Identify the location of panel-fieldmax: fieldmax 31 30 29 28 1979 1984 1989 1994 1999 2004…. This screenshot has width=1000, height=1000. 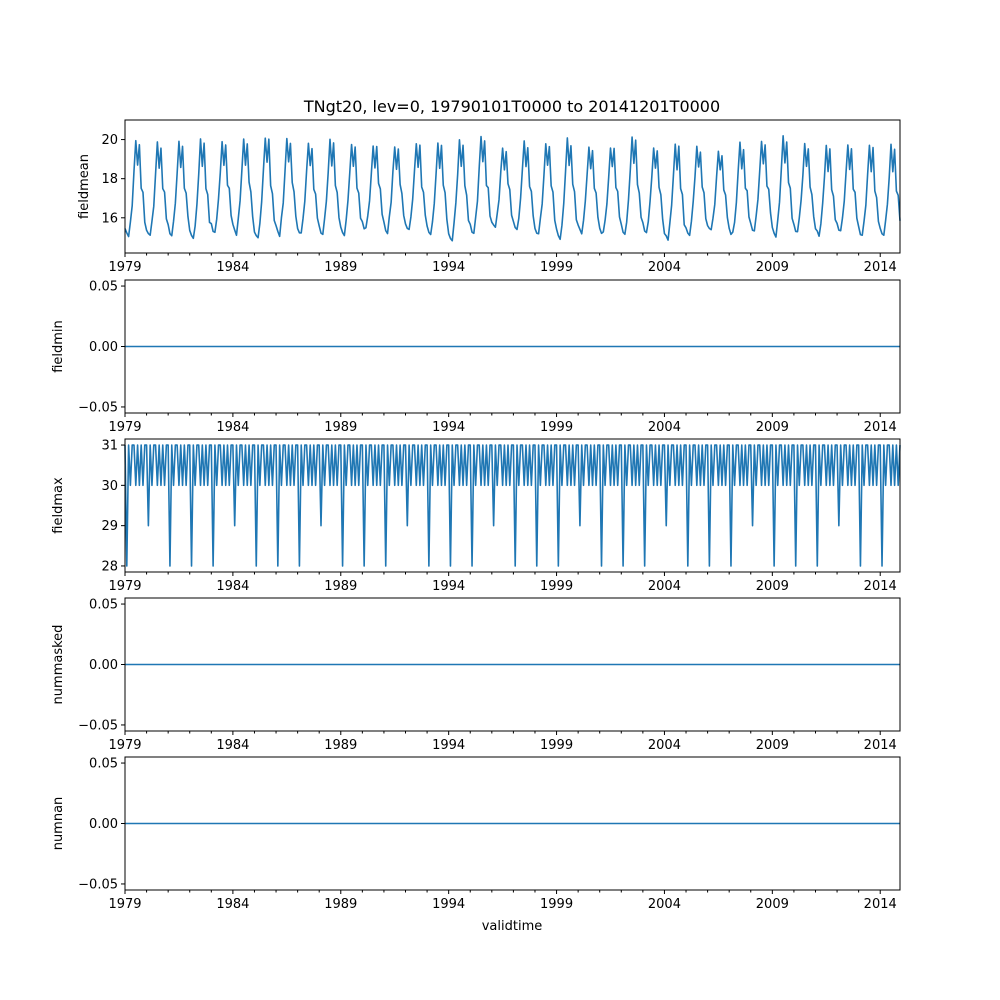
(476, 516).